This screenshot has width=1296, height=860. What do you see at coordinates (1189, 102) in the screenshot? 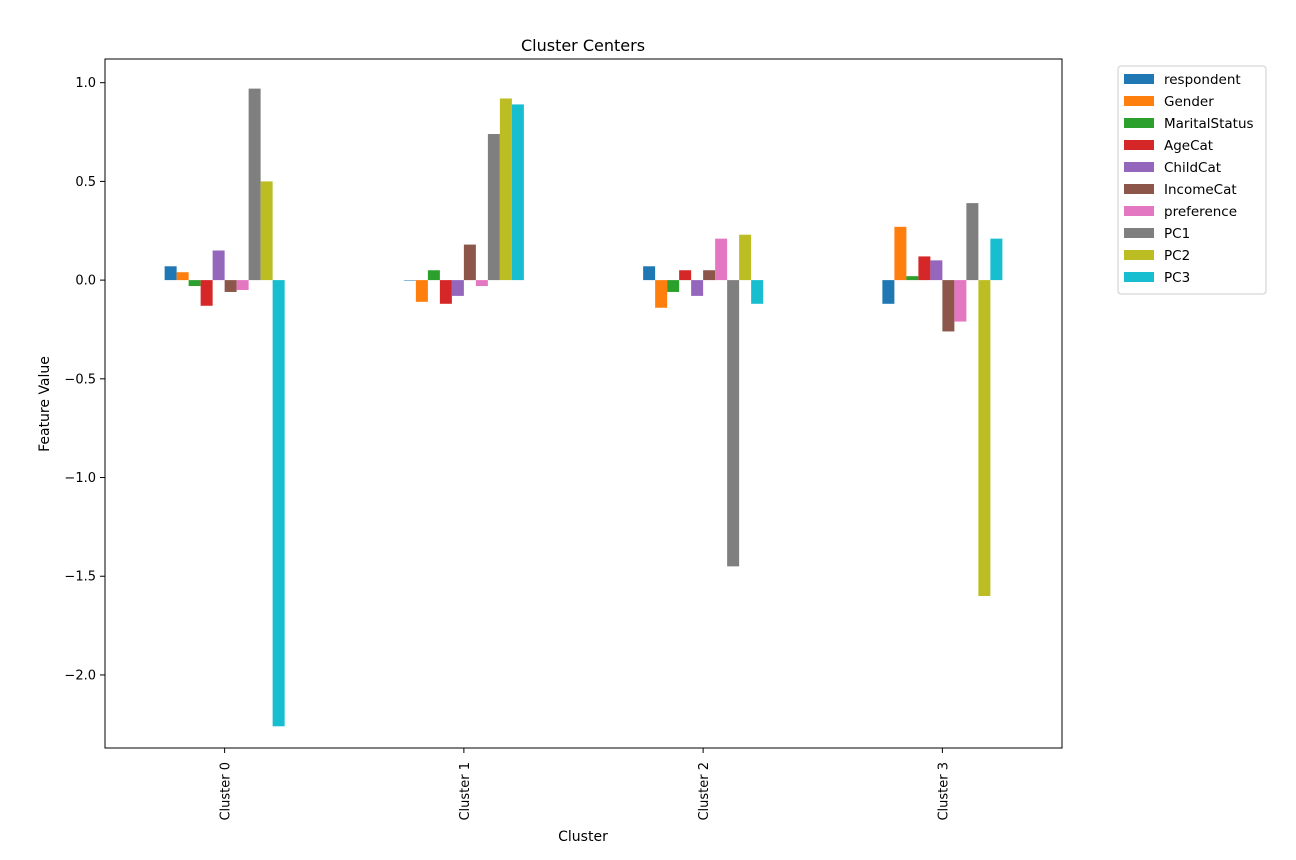
I see `legend-label-gender: Gender` at bounding box center [1189, 102].